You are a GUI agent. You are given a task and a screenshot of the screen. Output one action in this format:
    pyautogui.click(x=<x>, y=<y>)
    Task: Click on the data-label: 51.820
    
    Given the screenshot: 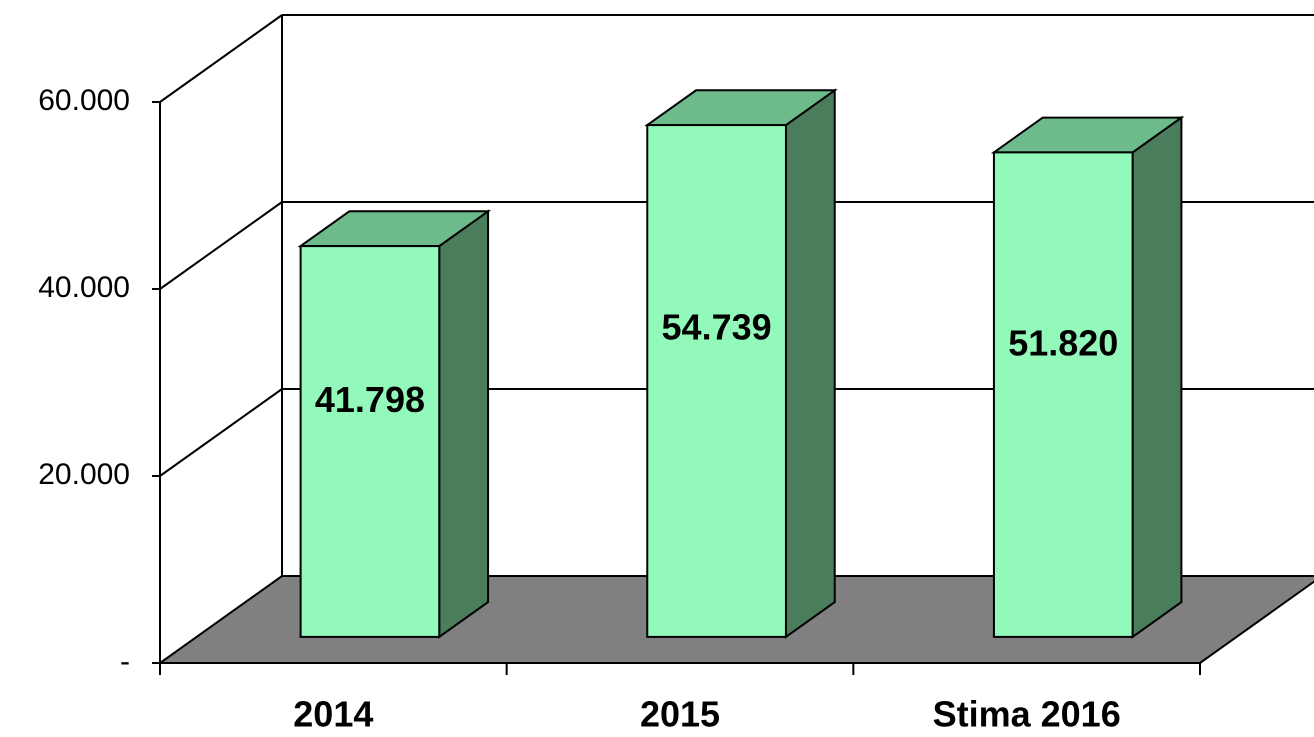 What is the action you would take?
    pyautogui.click(x=1063, y=343)
    